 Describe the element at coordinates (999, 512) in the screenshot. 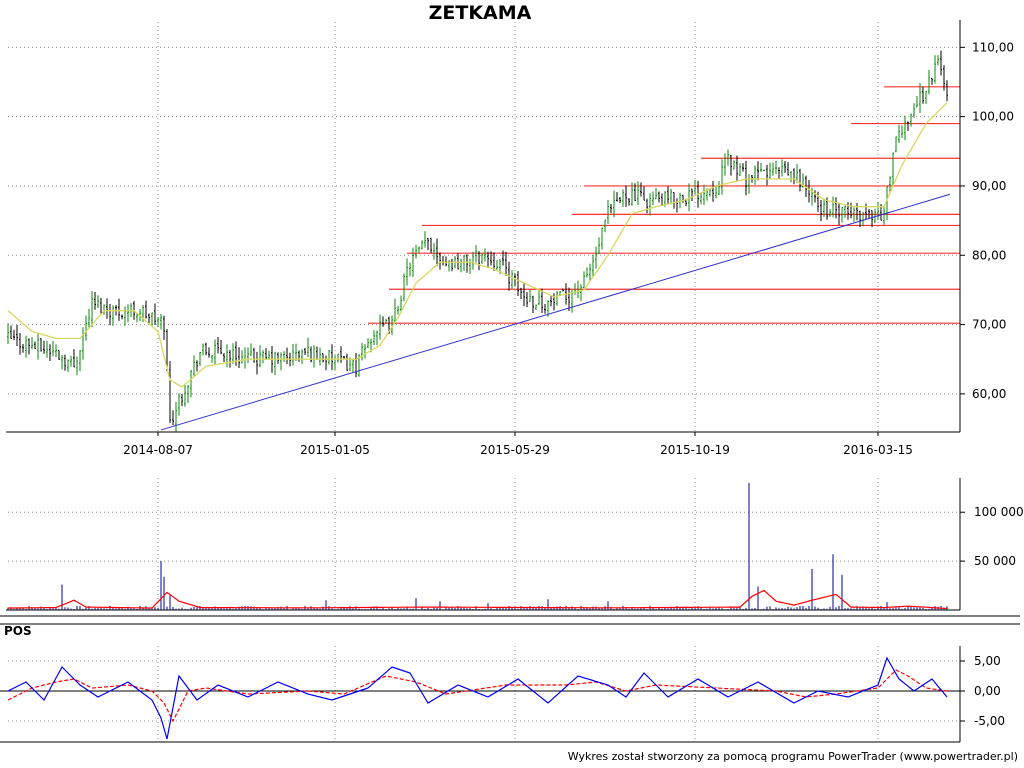

I see `y-tick-label: 100 000` at that location.